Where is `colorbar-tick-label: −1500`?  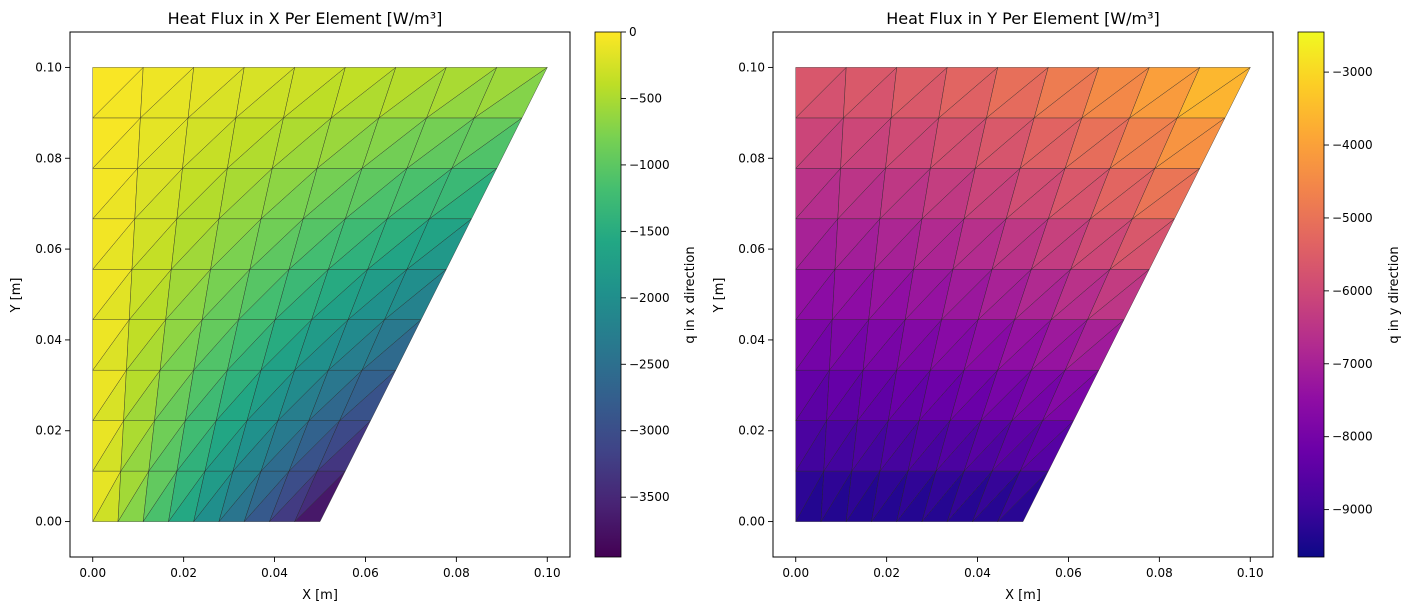 colorbar-tick-label: −1500 is located at coordinates (649, 231).